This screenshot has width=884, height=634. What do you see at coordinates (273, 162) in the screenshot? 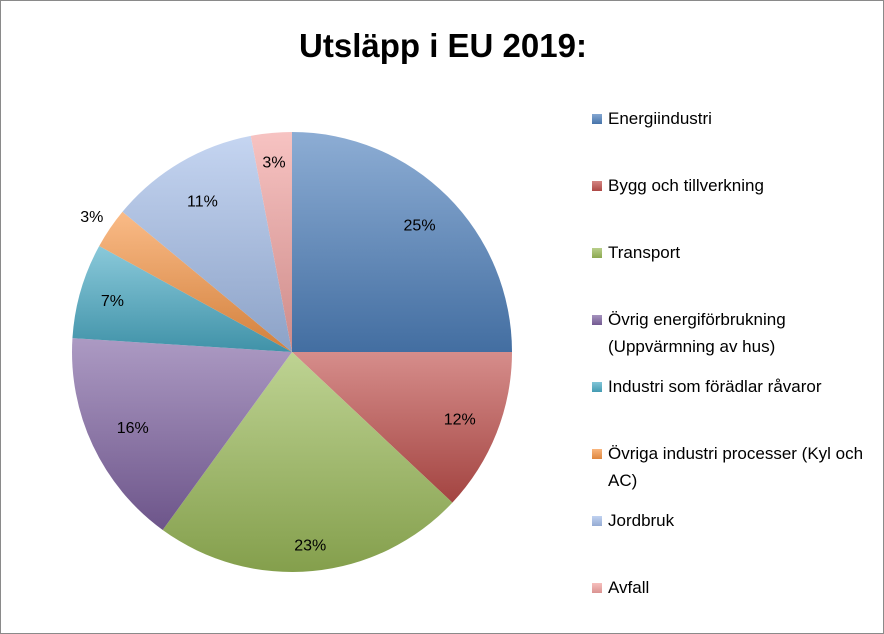
I see `data-label-8: 3%` at bounding box center [273, 162].